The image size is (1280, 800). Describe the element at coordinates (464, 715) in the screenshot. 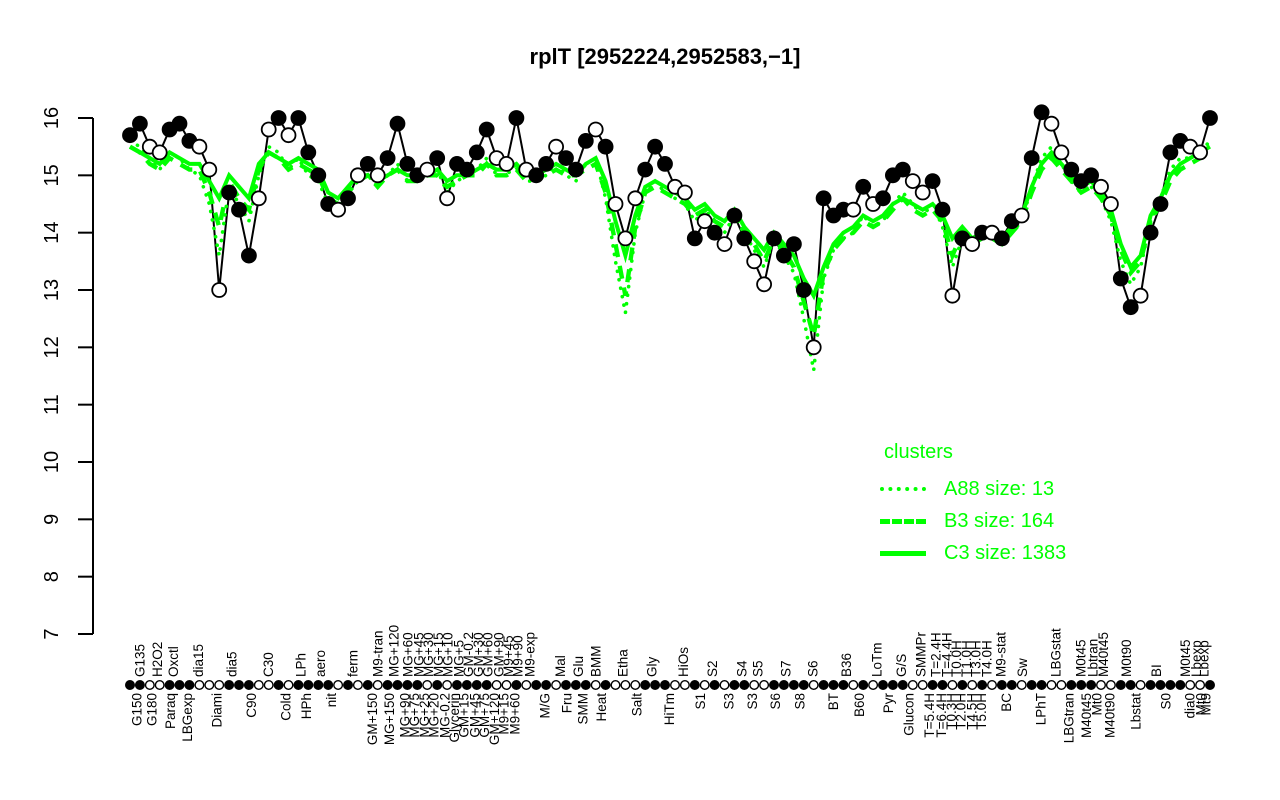

I see `x-tick-label-bottom: GM+15` at that location.